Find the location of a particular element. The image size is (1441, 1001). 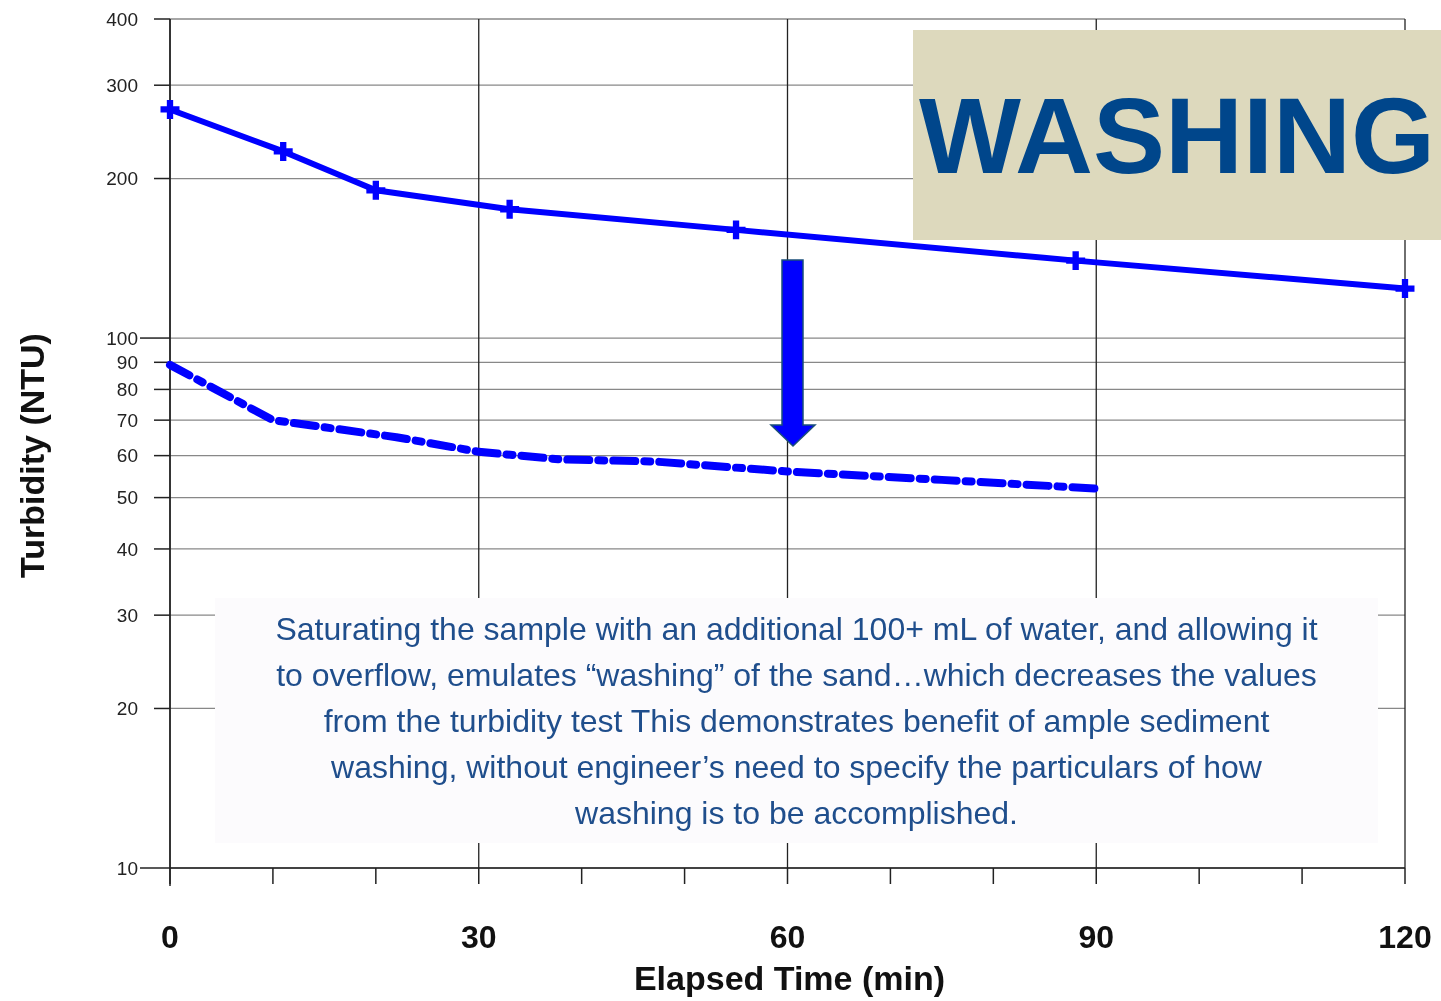

x-axis-title: Elapsed Time (min) is located at coordinates (789, 978).